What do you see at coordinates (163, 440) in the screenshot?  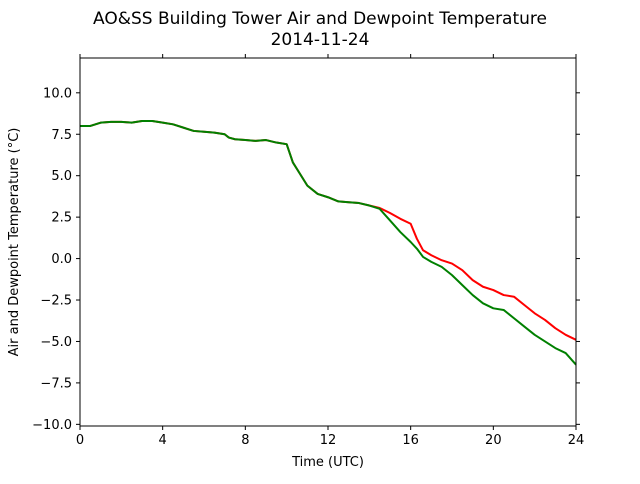 I see `x-tick-label: 4` at bounding box center [163, 440].